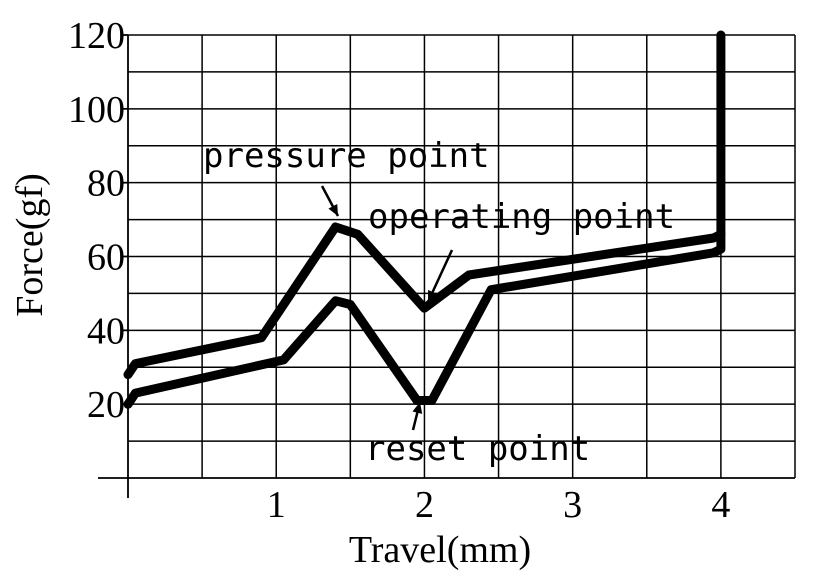  Describe the element at coordinates (720, 505) in the screenshot. I see `x-tick-label: 4` at that location.